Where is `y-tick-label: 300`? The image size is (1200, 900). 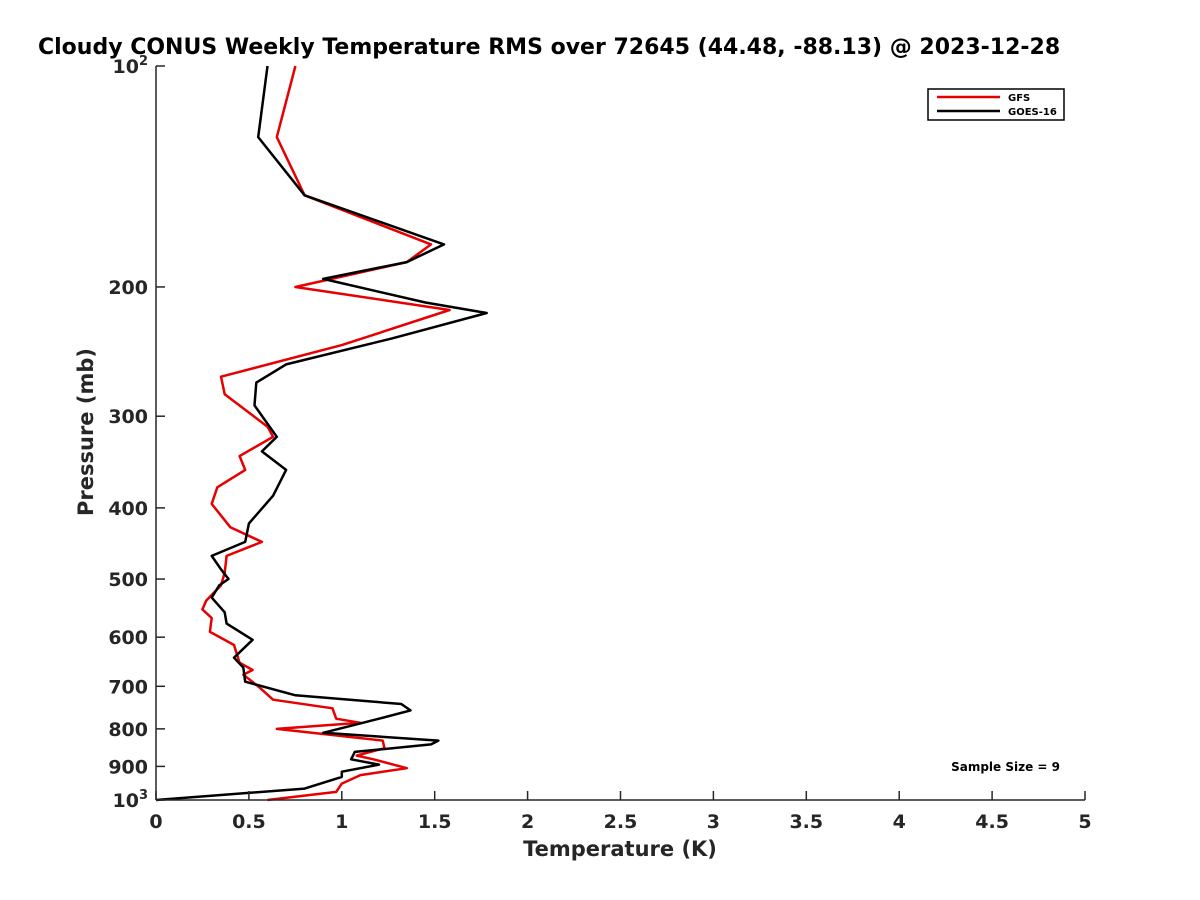 y-tick-label: 300 is located at coordinates (128, 417).